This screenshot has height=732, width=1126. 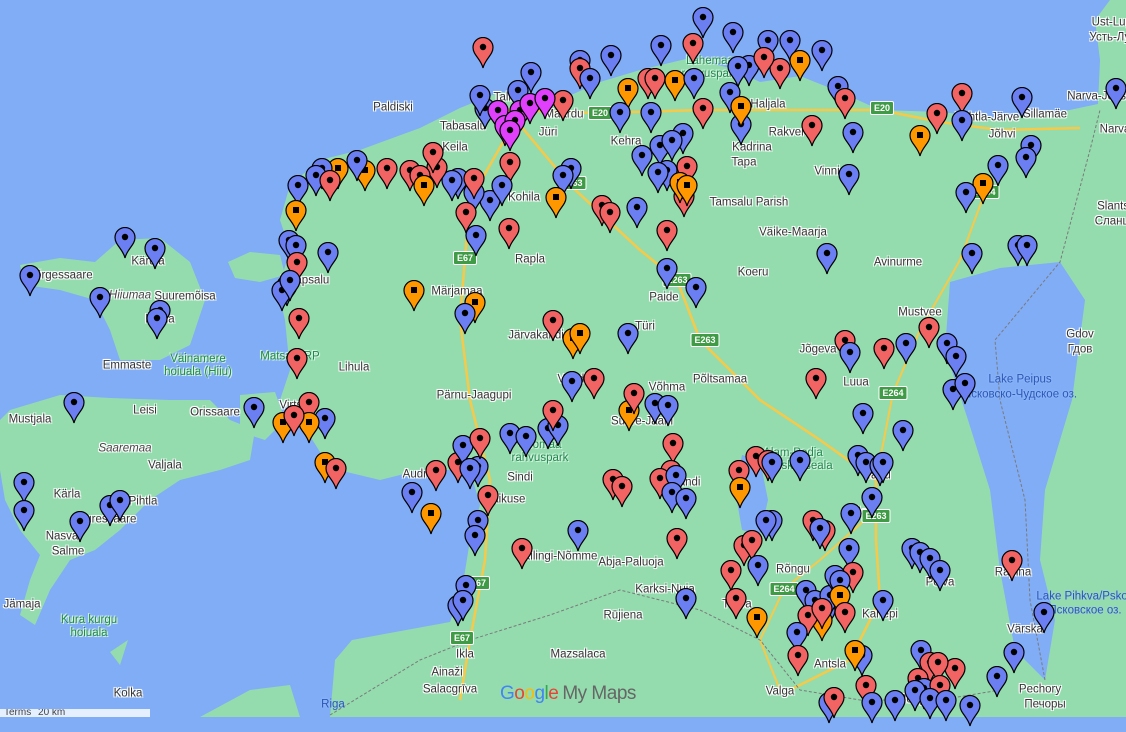 I want to click on terms-link: Terms, so click(x=18, y=713).